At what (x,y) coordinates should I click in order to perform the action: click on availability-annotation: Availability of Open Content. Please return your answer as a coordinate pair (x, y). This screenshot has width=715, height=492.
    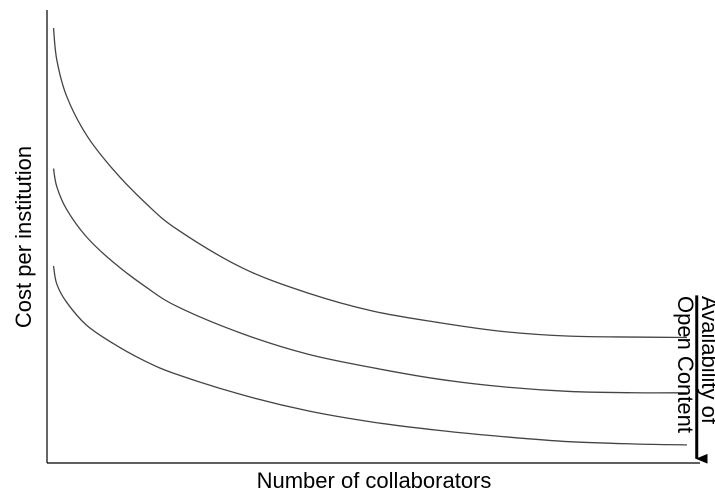
    Looking at the image, I should click on (694, 364).